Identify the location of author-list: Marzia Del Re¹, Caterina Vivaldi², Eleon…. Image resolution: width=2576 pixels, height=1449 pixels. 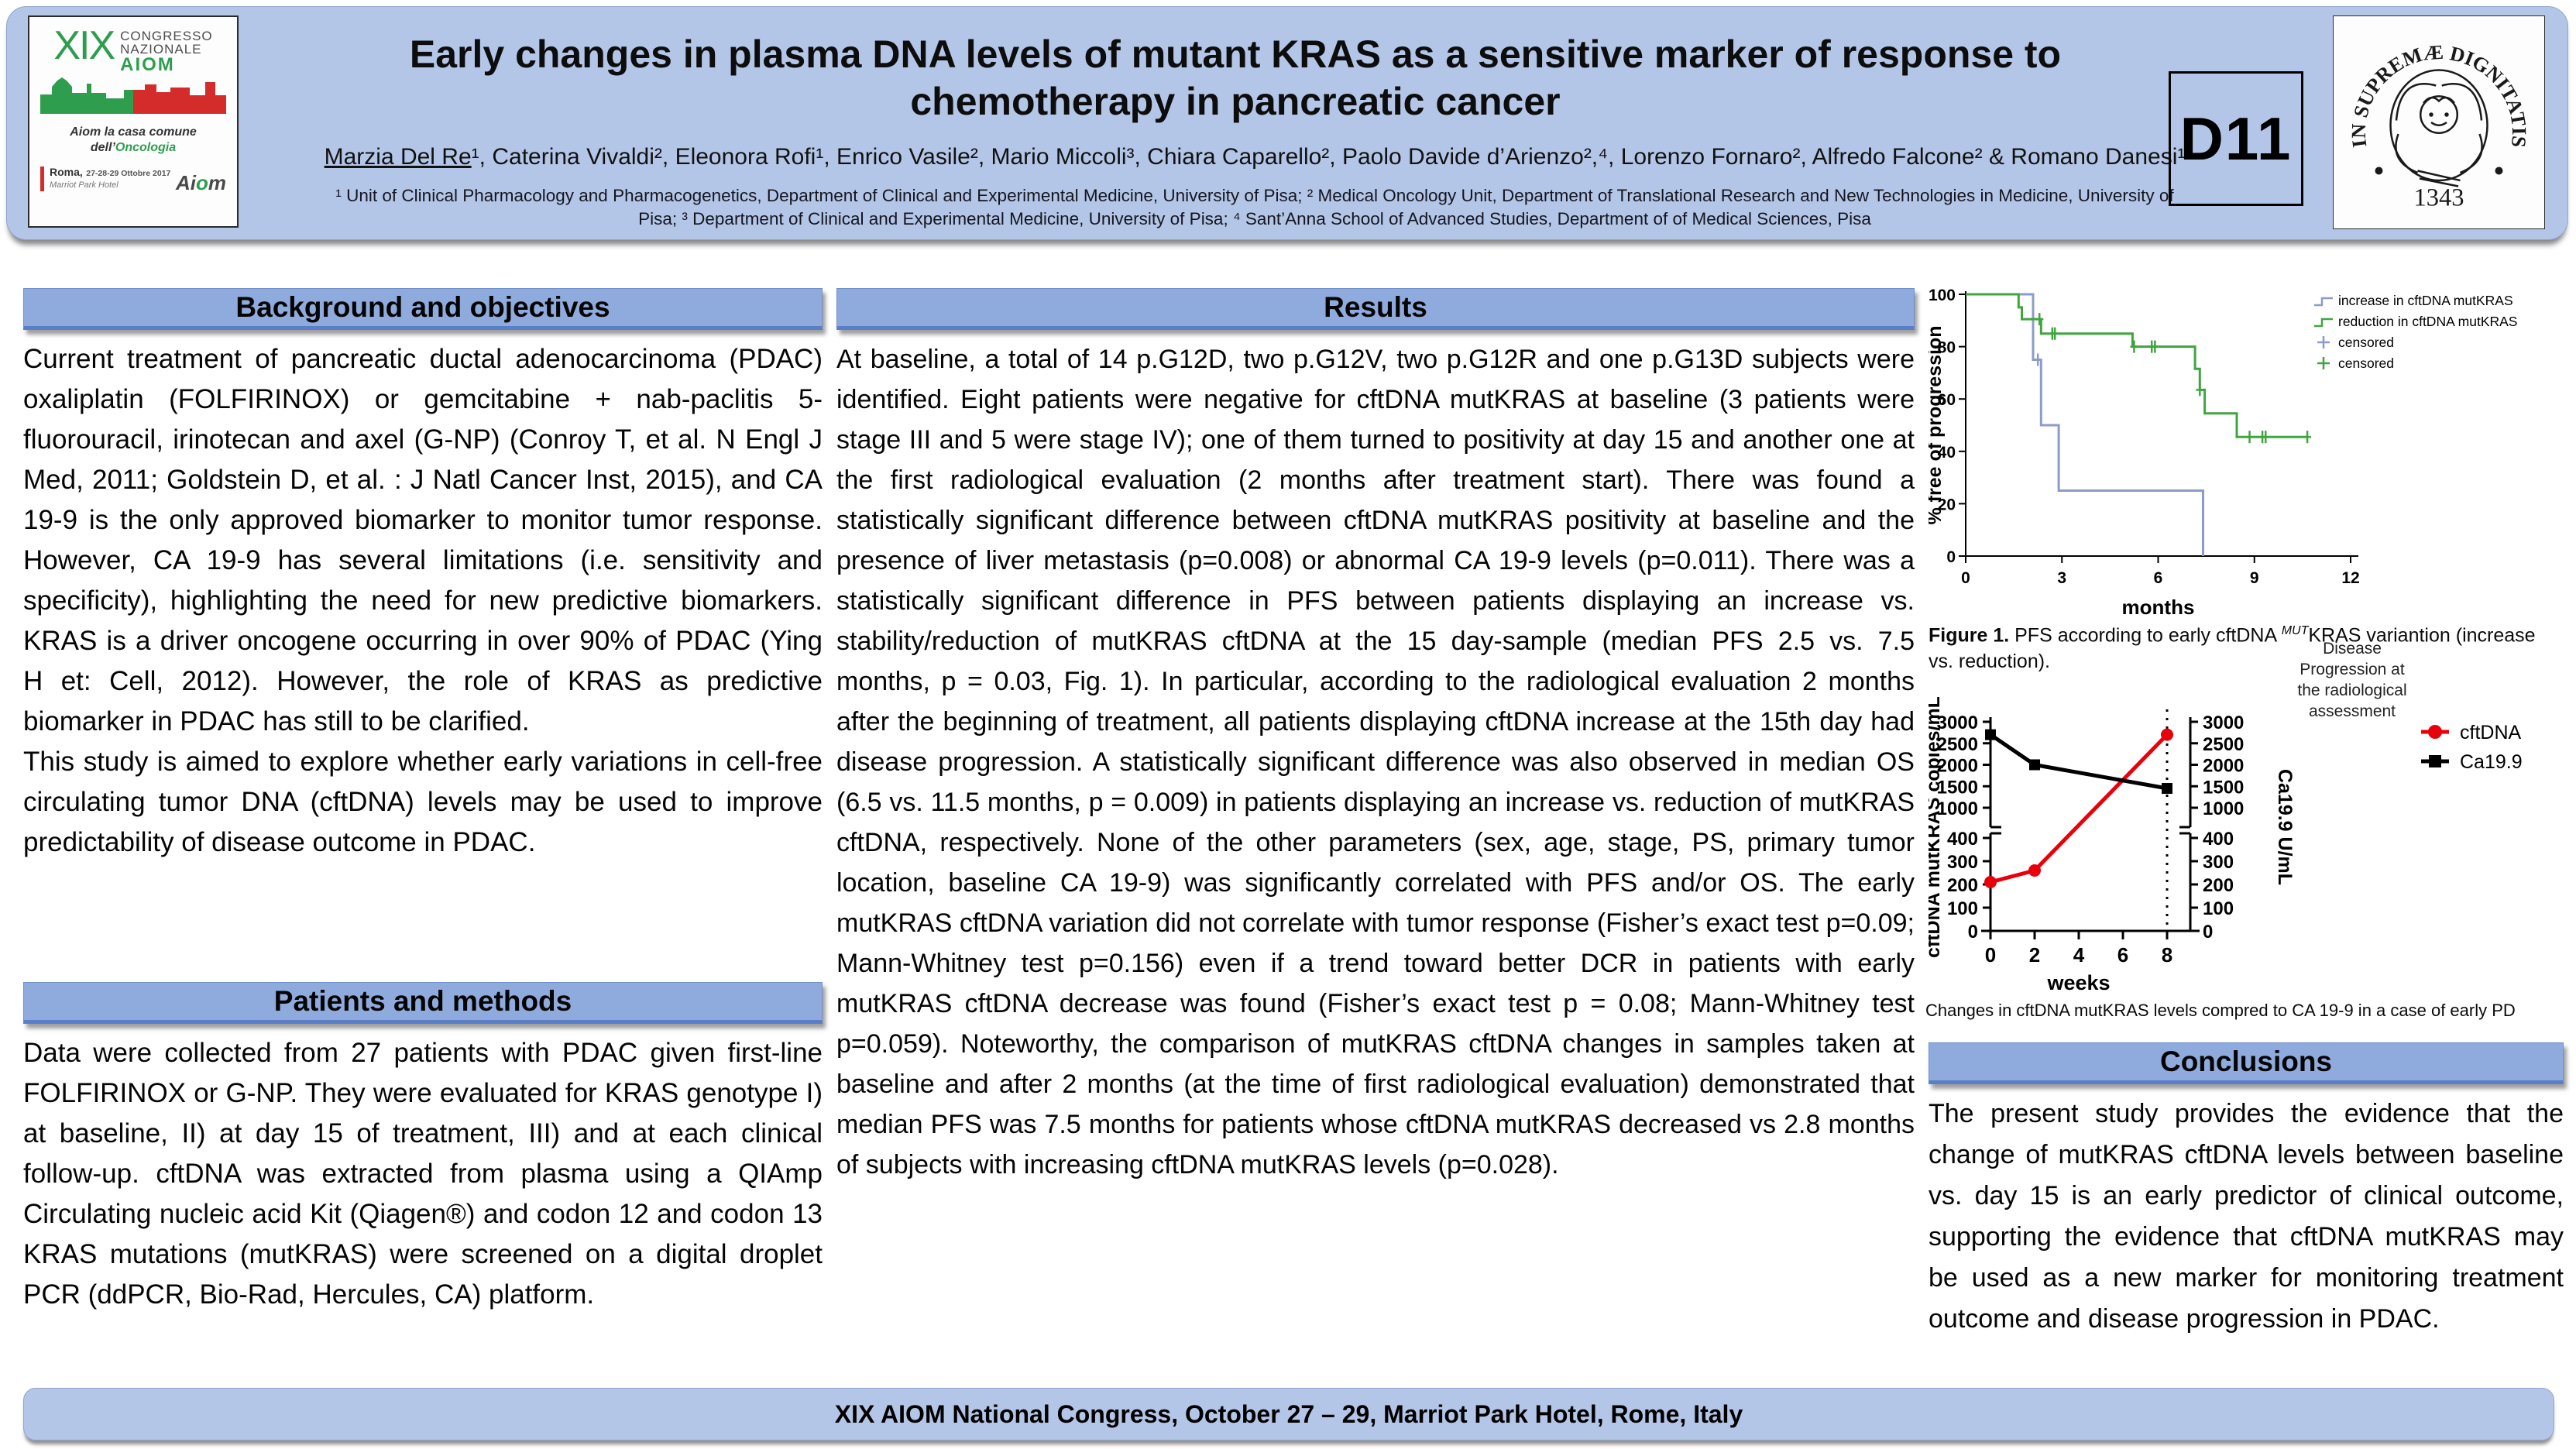
(1254, 157).